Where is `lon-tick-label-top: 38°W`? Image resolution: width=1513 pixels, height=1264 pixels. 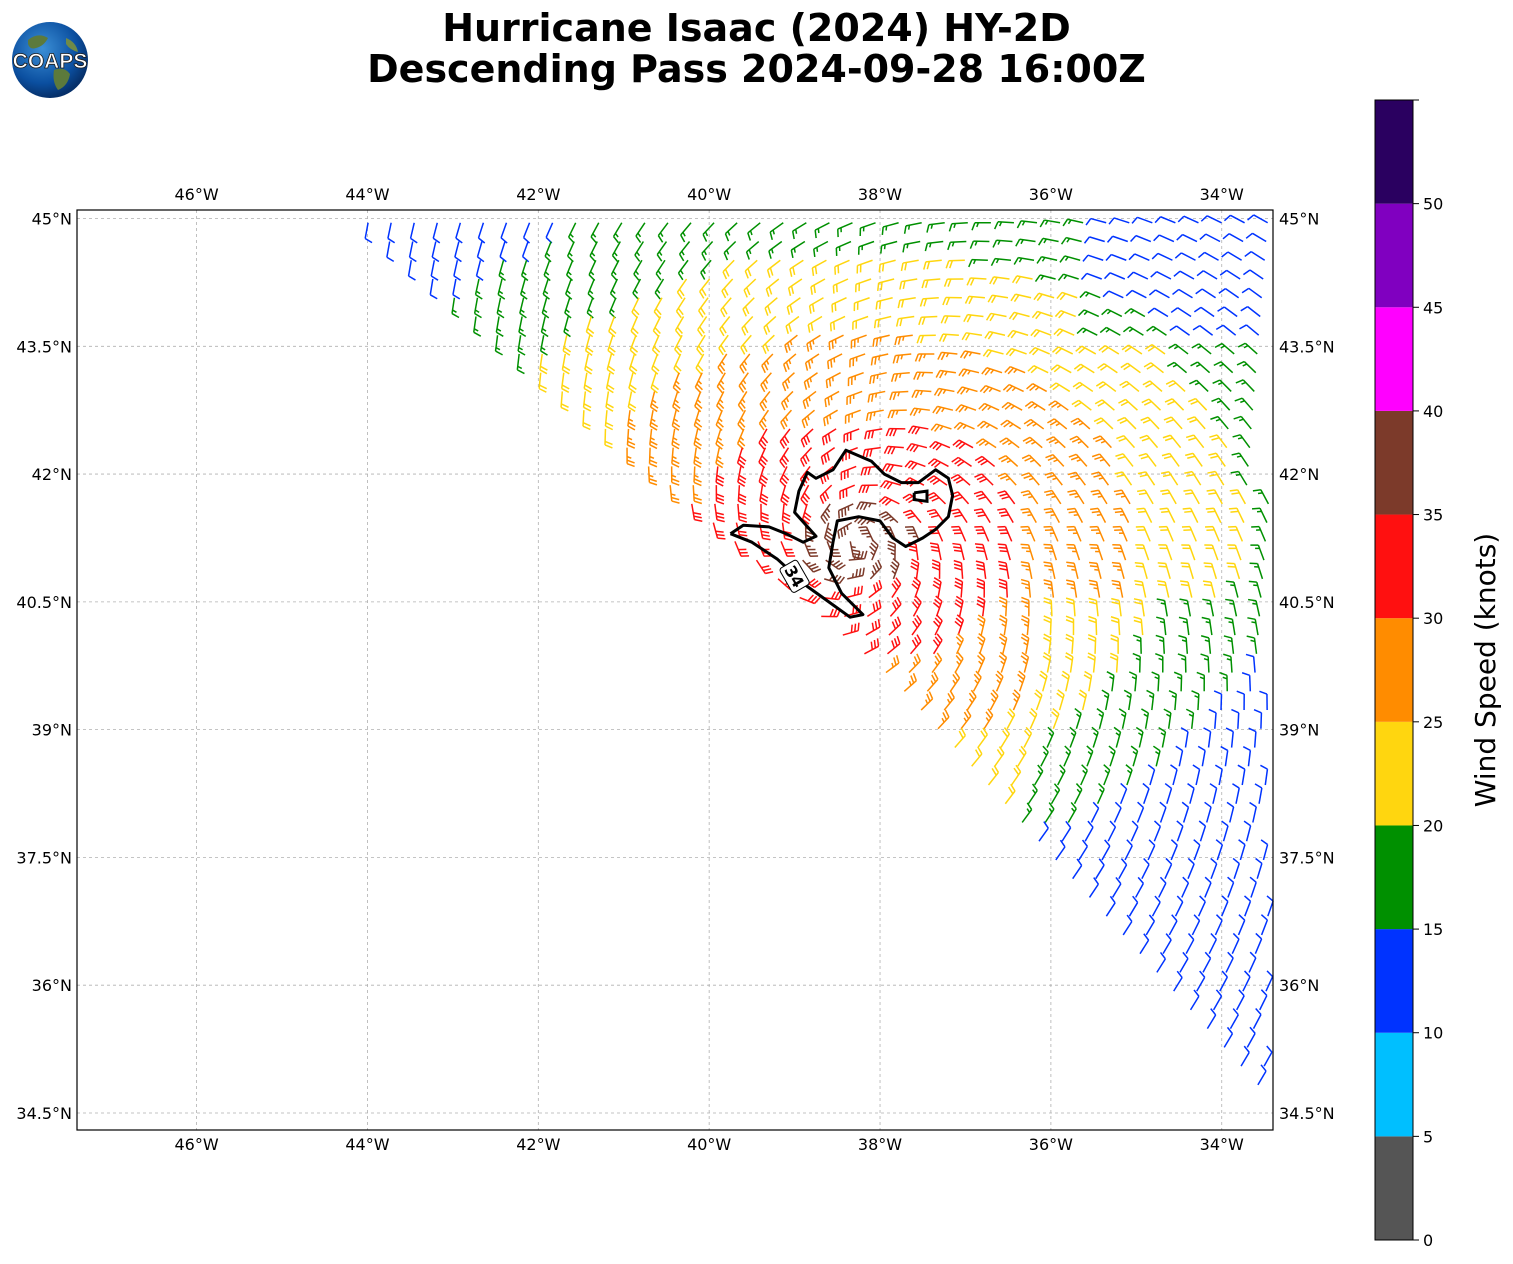
lon-tick-label-top: 38°W is located at coordinates (880, 194).